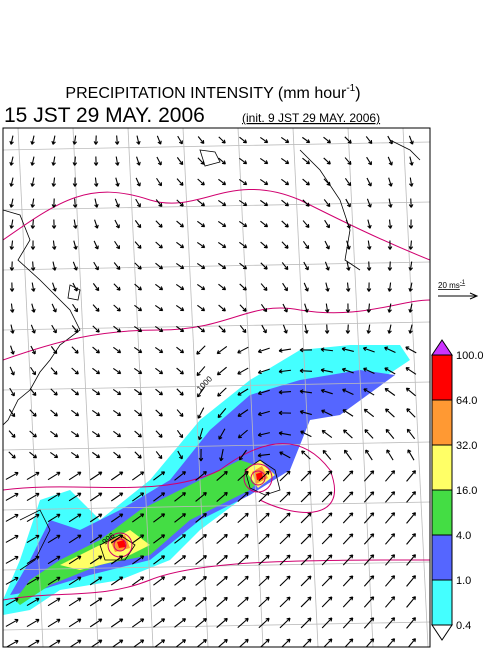  What do you see at coordinates (466, 491) in the screenshot?
I see `colorbar-label: 16.0` at bounding box center [466, 491].